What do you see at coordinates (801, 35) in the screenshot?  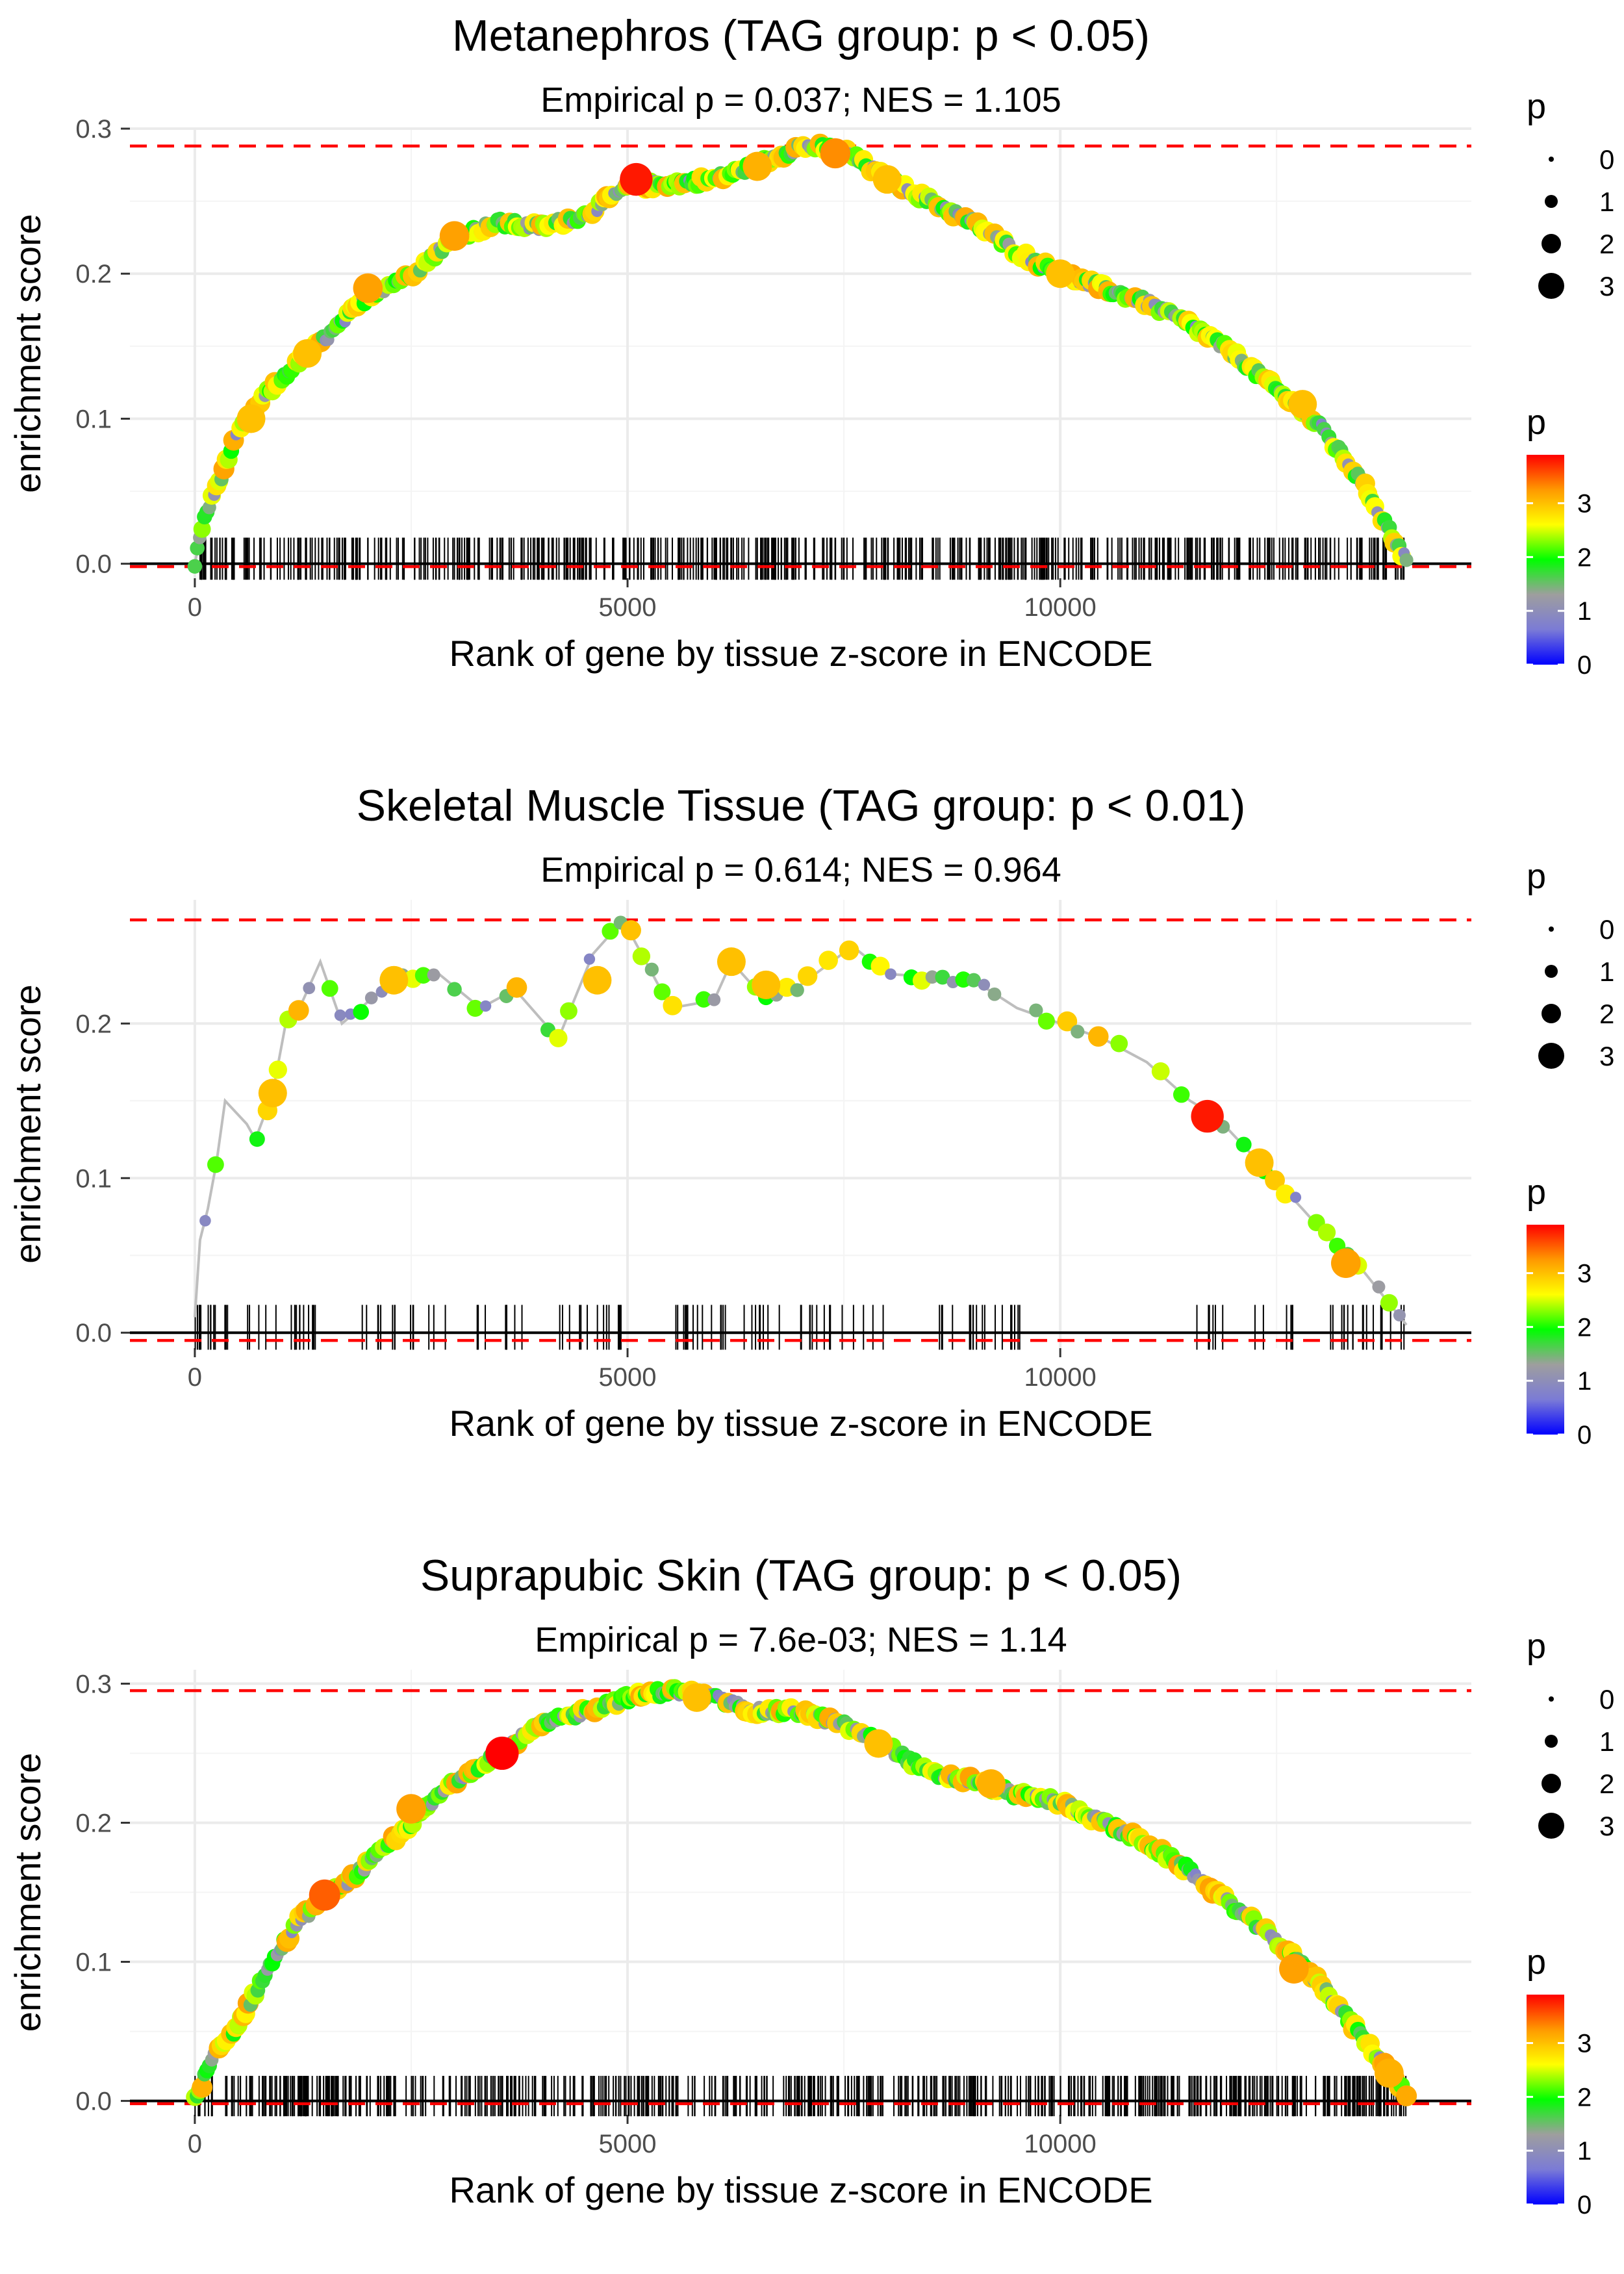 I see `chart-title: Metanephros (TAG group: p < 0.05)` at bounding box center [801, 35].